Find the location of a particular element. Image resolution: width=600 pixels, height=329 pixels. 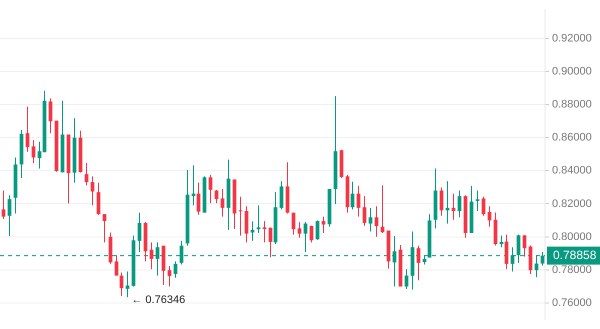

y-tick-label: 0.80000 is located at coordinates (572, 236).